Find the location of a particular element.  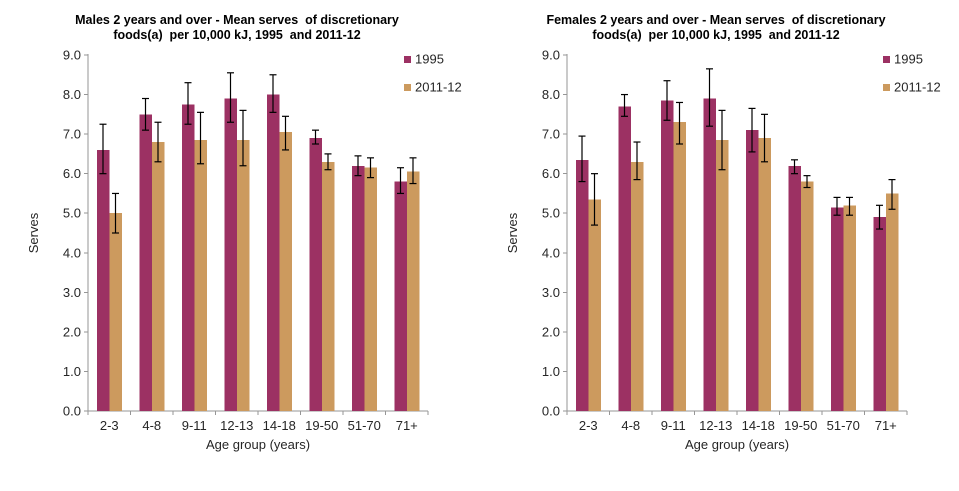

x-tick-label: 4-8 is located at coordinates (151, 425).